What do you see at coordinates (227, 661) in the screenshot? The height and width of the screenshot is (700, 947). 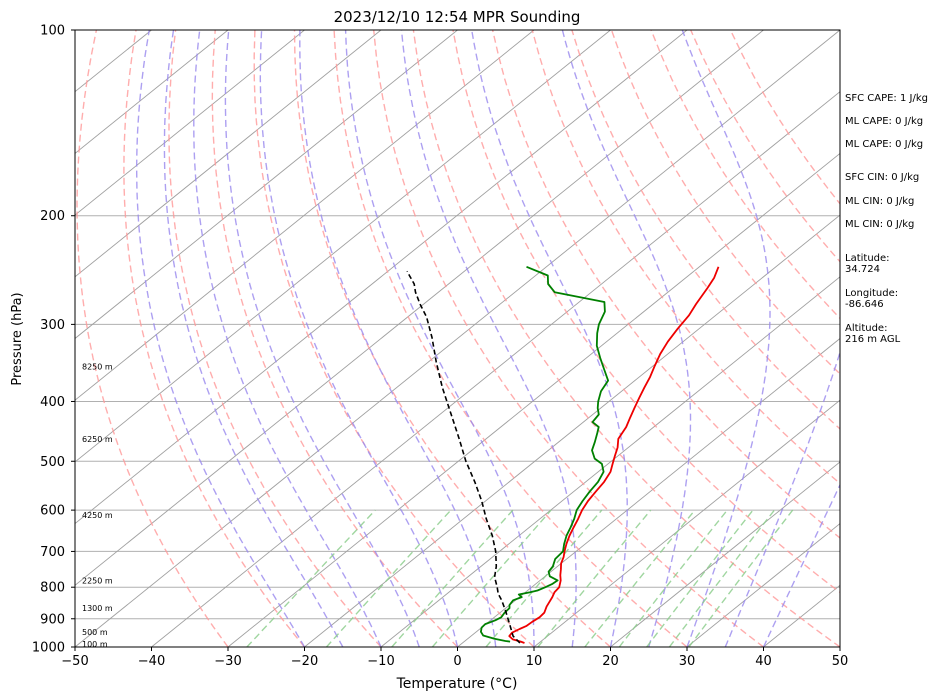 I see `x-tick-label: −30` at bounding box center [227, 661].